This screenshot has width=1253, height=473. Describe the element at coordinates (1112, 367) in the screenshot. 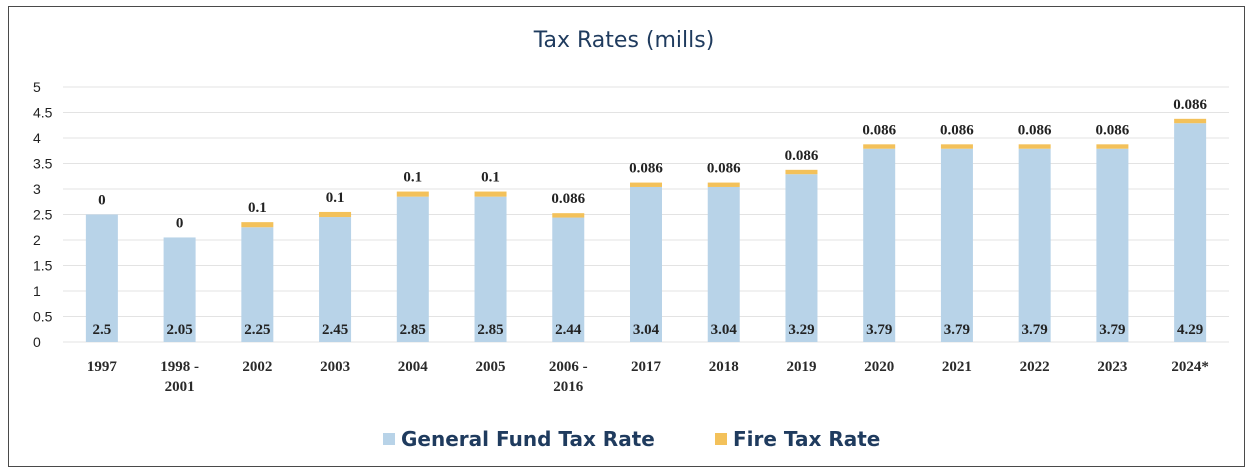

I see `x-tick-label: 2023` at that location.